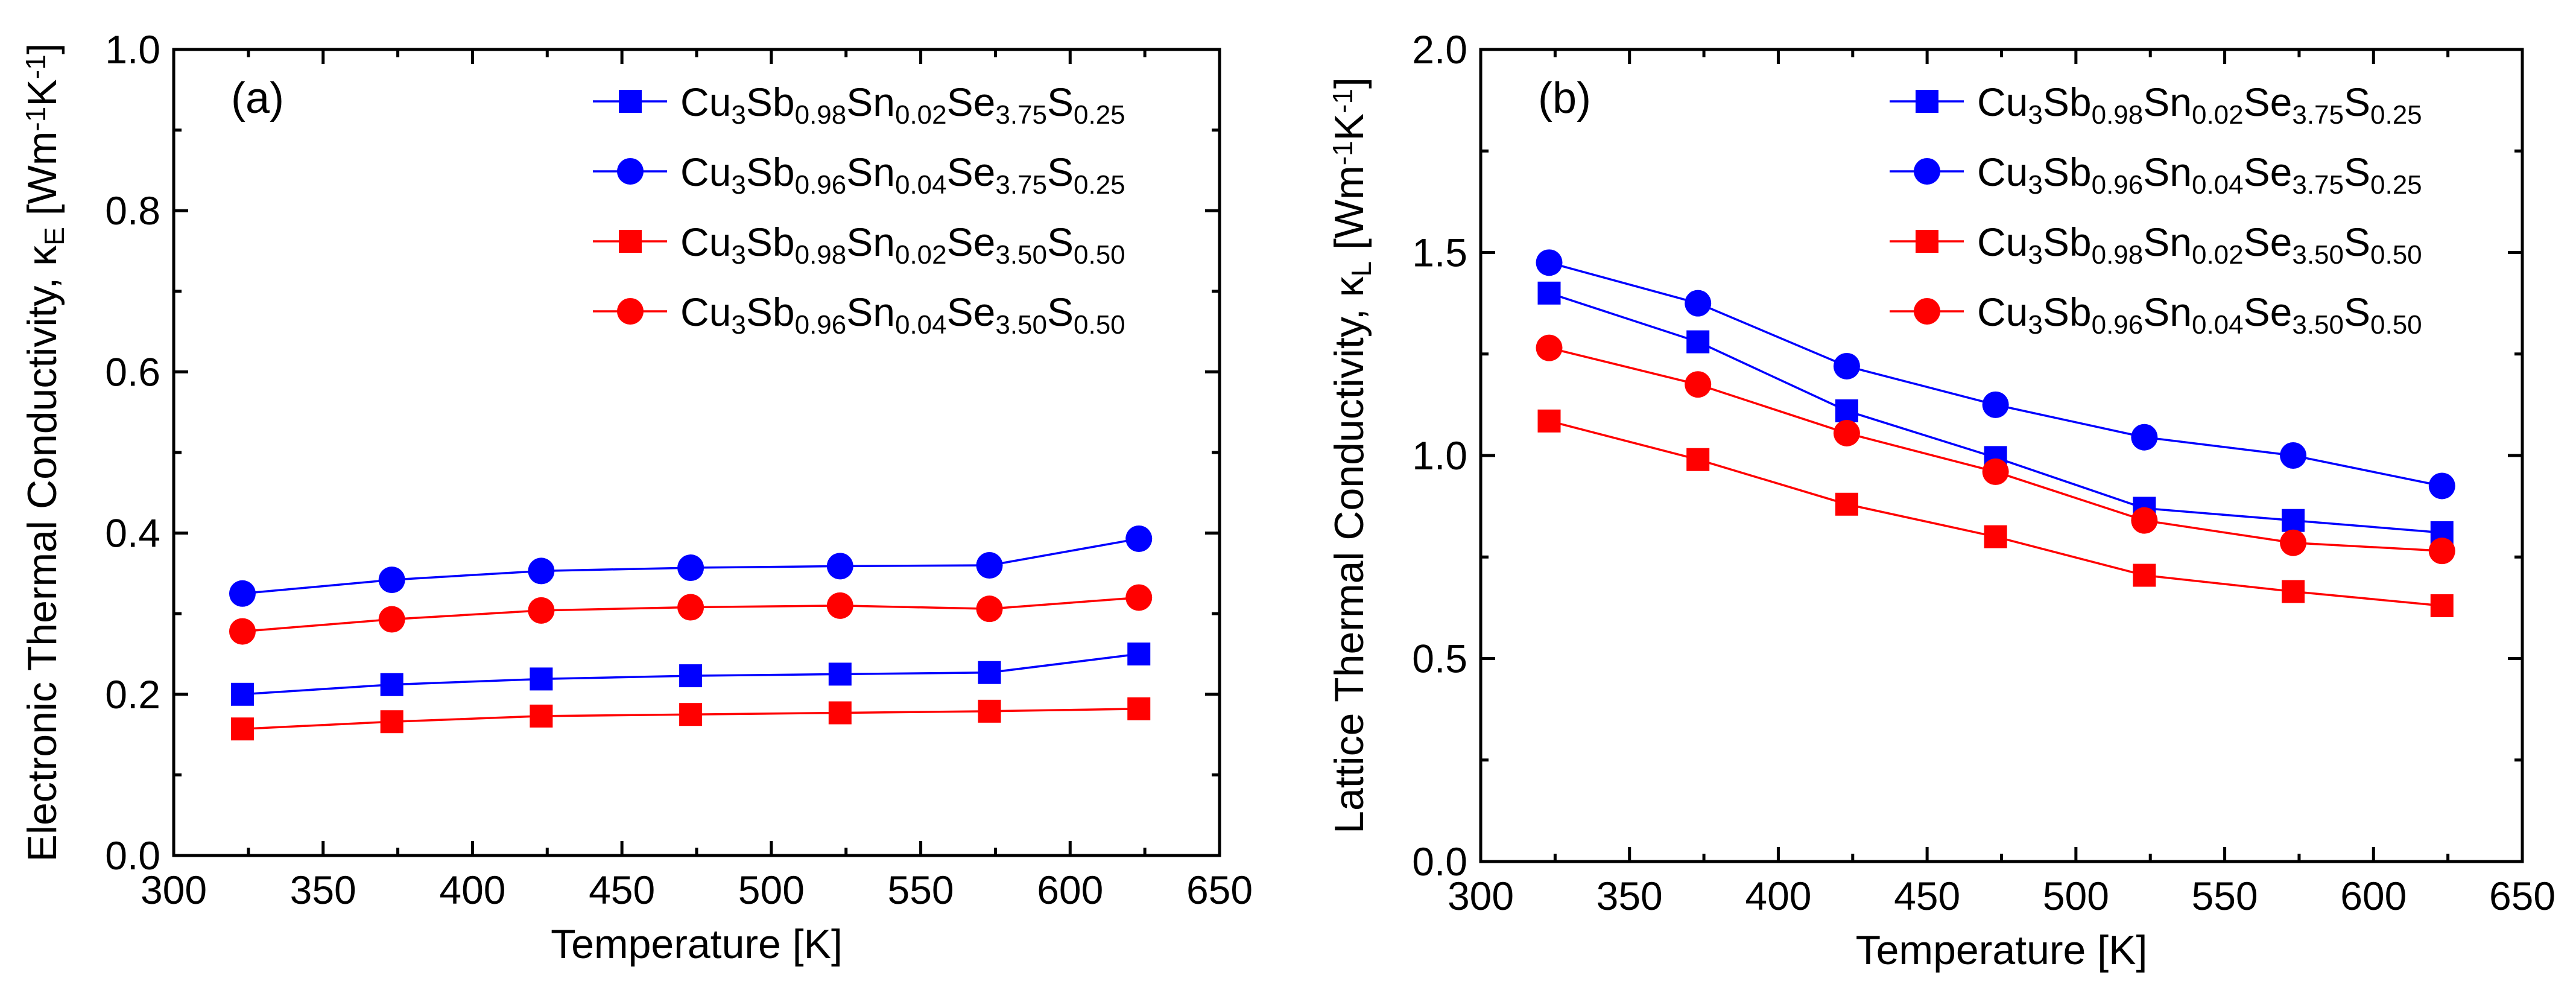  Describe the element at coordinates (2225, 896) in the screenshot. I see `x-tick-label: 550` at that location.